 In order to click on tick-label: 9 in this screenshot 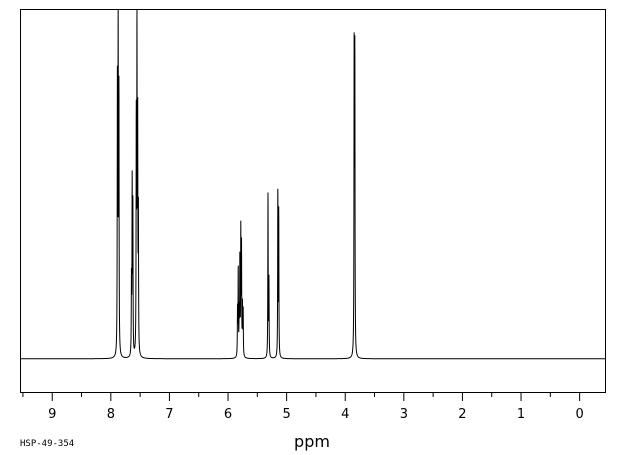, I will do `click(52, 414)`.